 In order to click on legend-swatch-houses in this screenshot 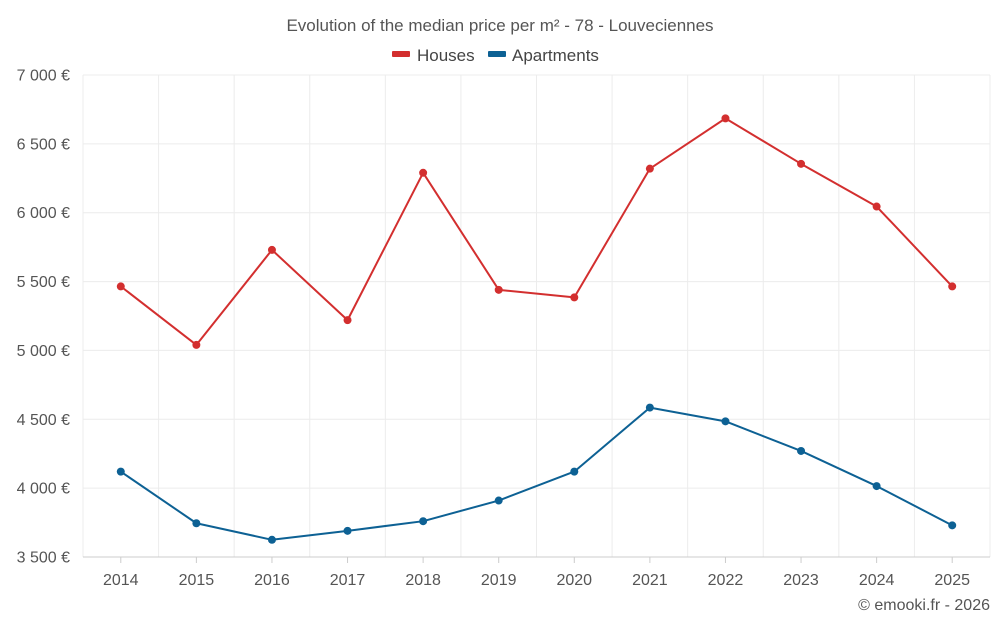, I will do `click(401, 54)`.